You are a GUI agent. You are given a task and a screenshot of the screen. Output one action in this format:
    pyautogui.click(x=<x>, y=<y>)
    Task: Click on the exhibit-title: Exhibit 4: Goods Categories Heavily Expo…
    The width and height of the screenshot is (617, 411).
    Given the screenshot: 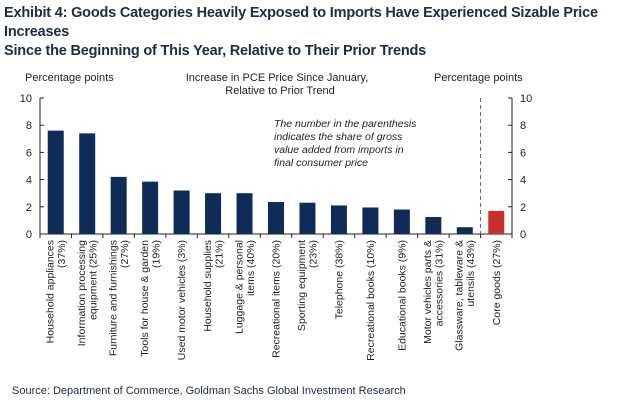 What is the action you would take?
    pyautogui.click(x=309, y=32)
    